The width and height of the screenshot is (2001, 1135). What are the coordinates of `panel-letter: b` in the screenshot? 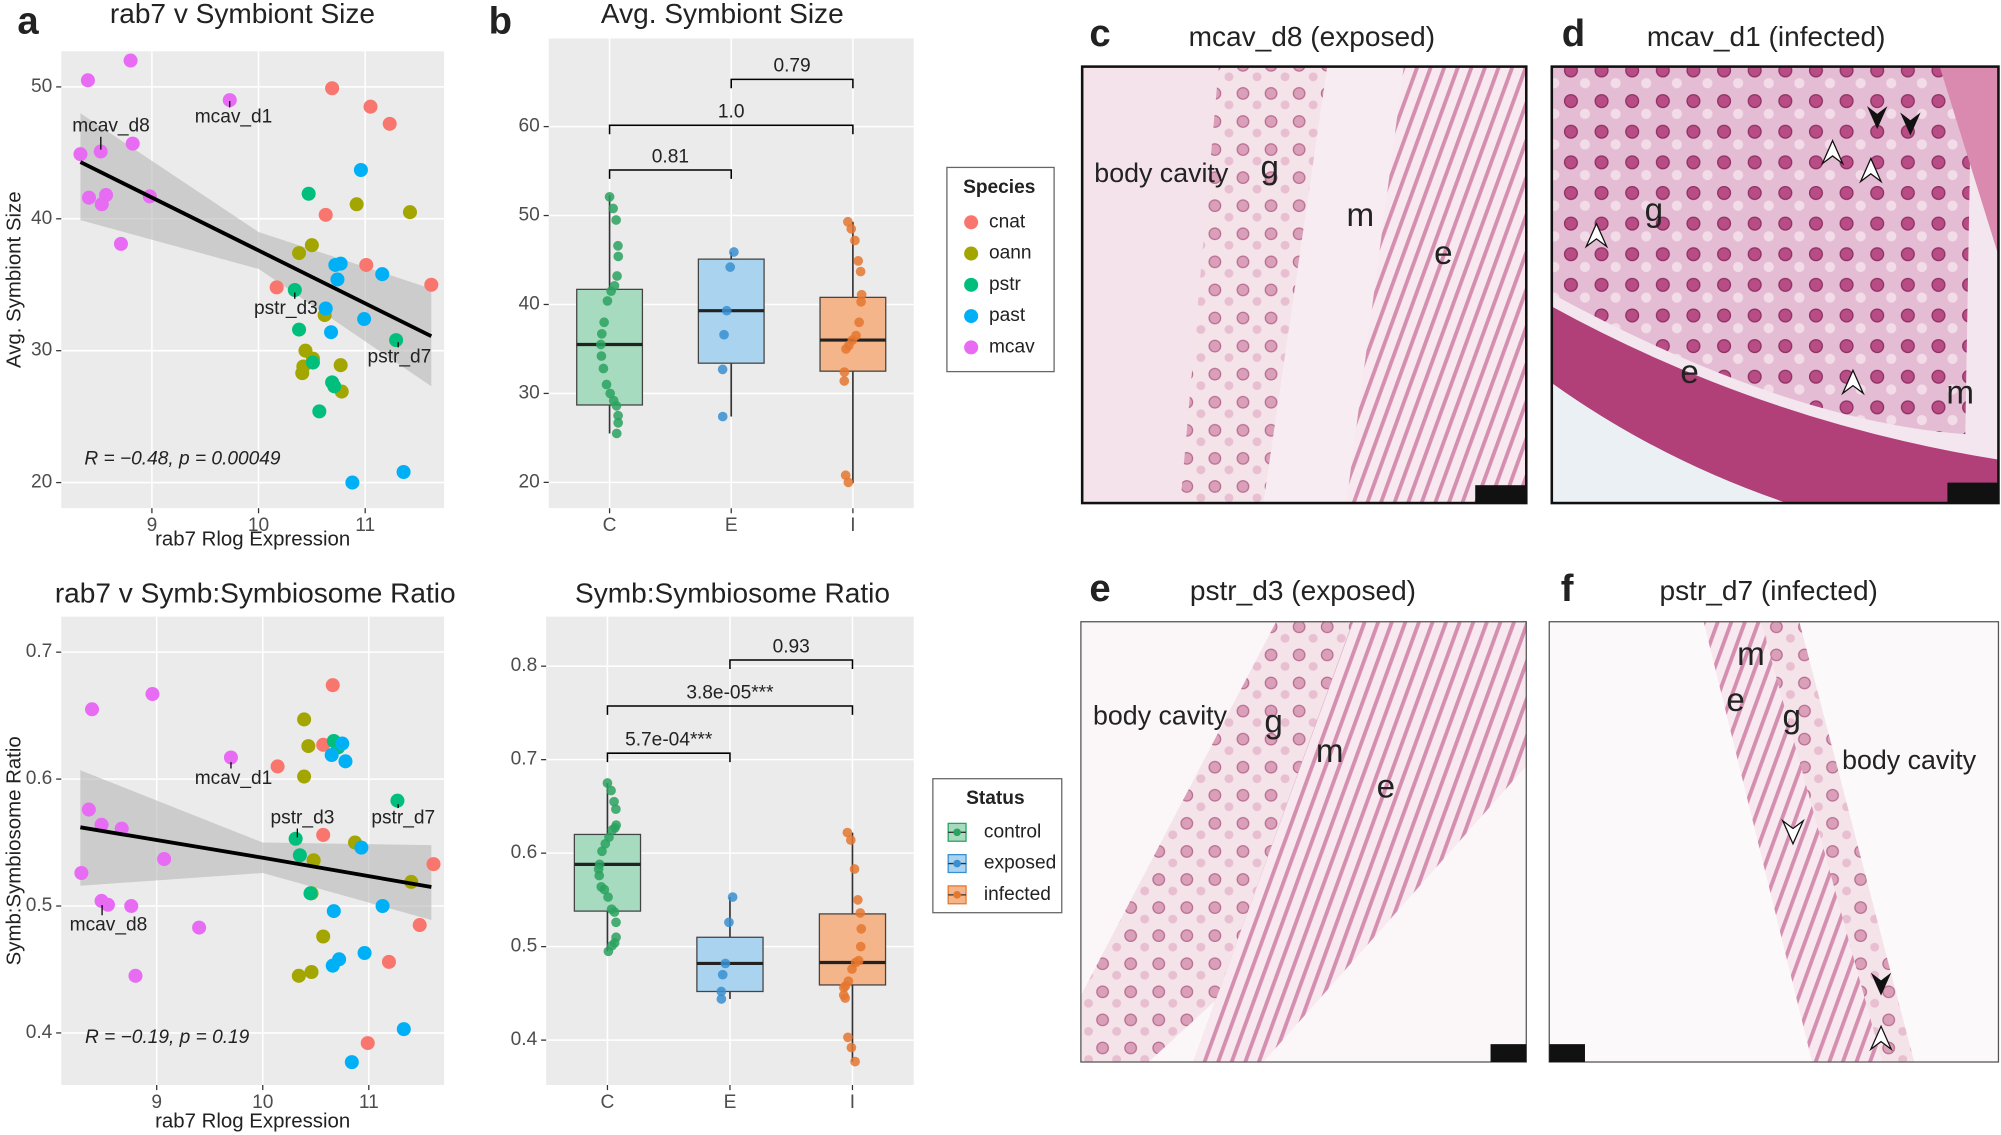 It's located at (500, 21).